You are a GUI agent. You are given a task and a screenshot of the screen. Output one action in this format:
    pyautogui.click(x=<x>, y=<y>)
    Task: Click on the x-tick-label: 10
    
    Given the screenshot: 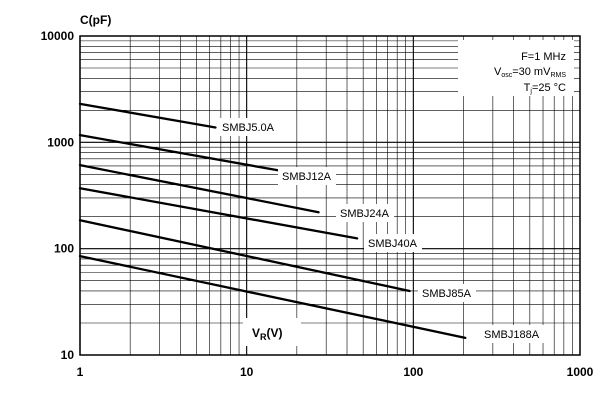 What is the action you would take?
    pyautogui.click(x=247, y=372)
    